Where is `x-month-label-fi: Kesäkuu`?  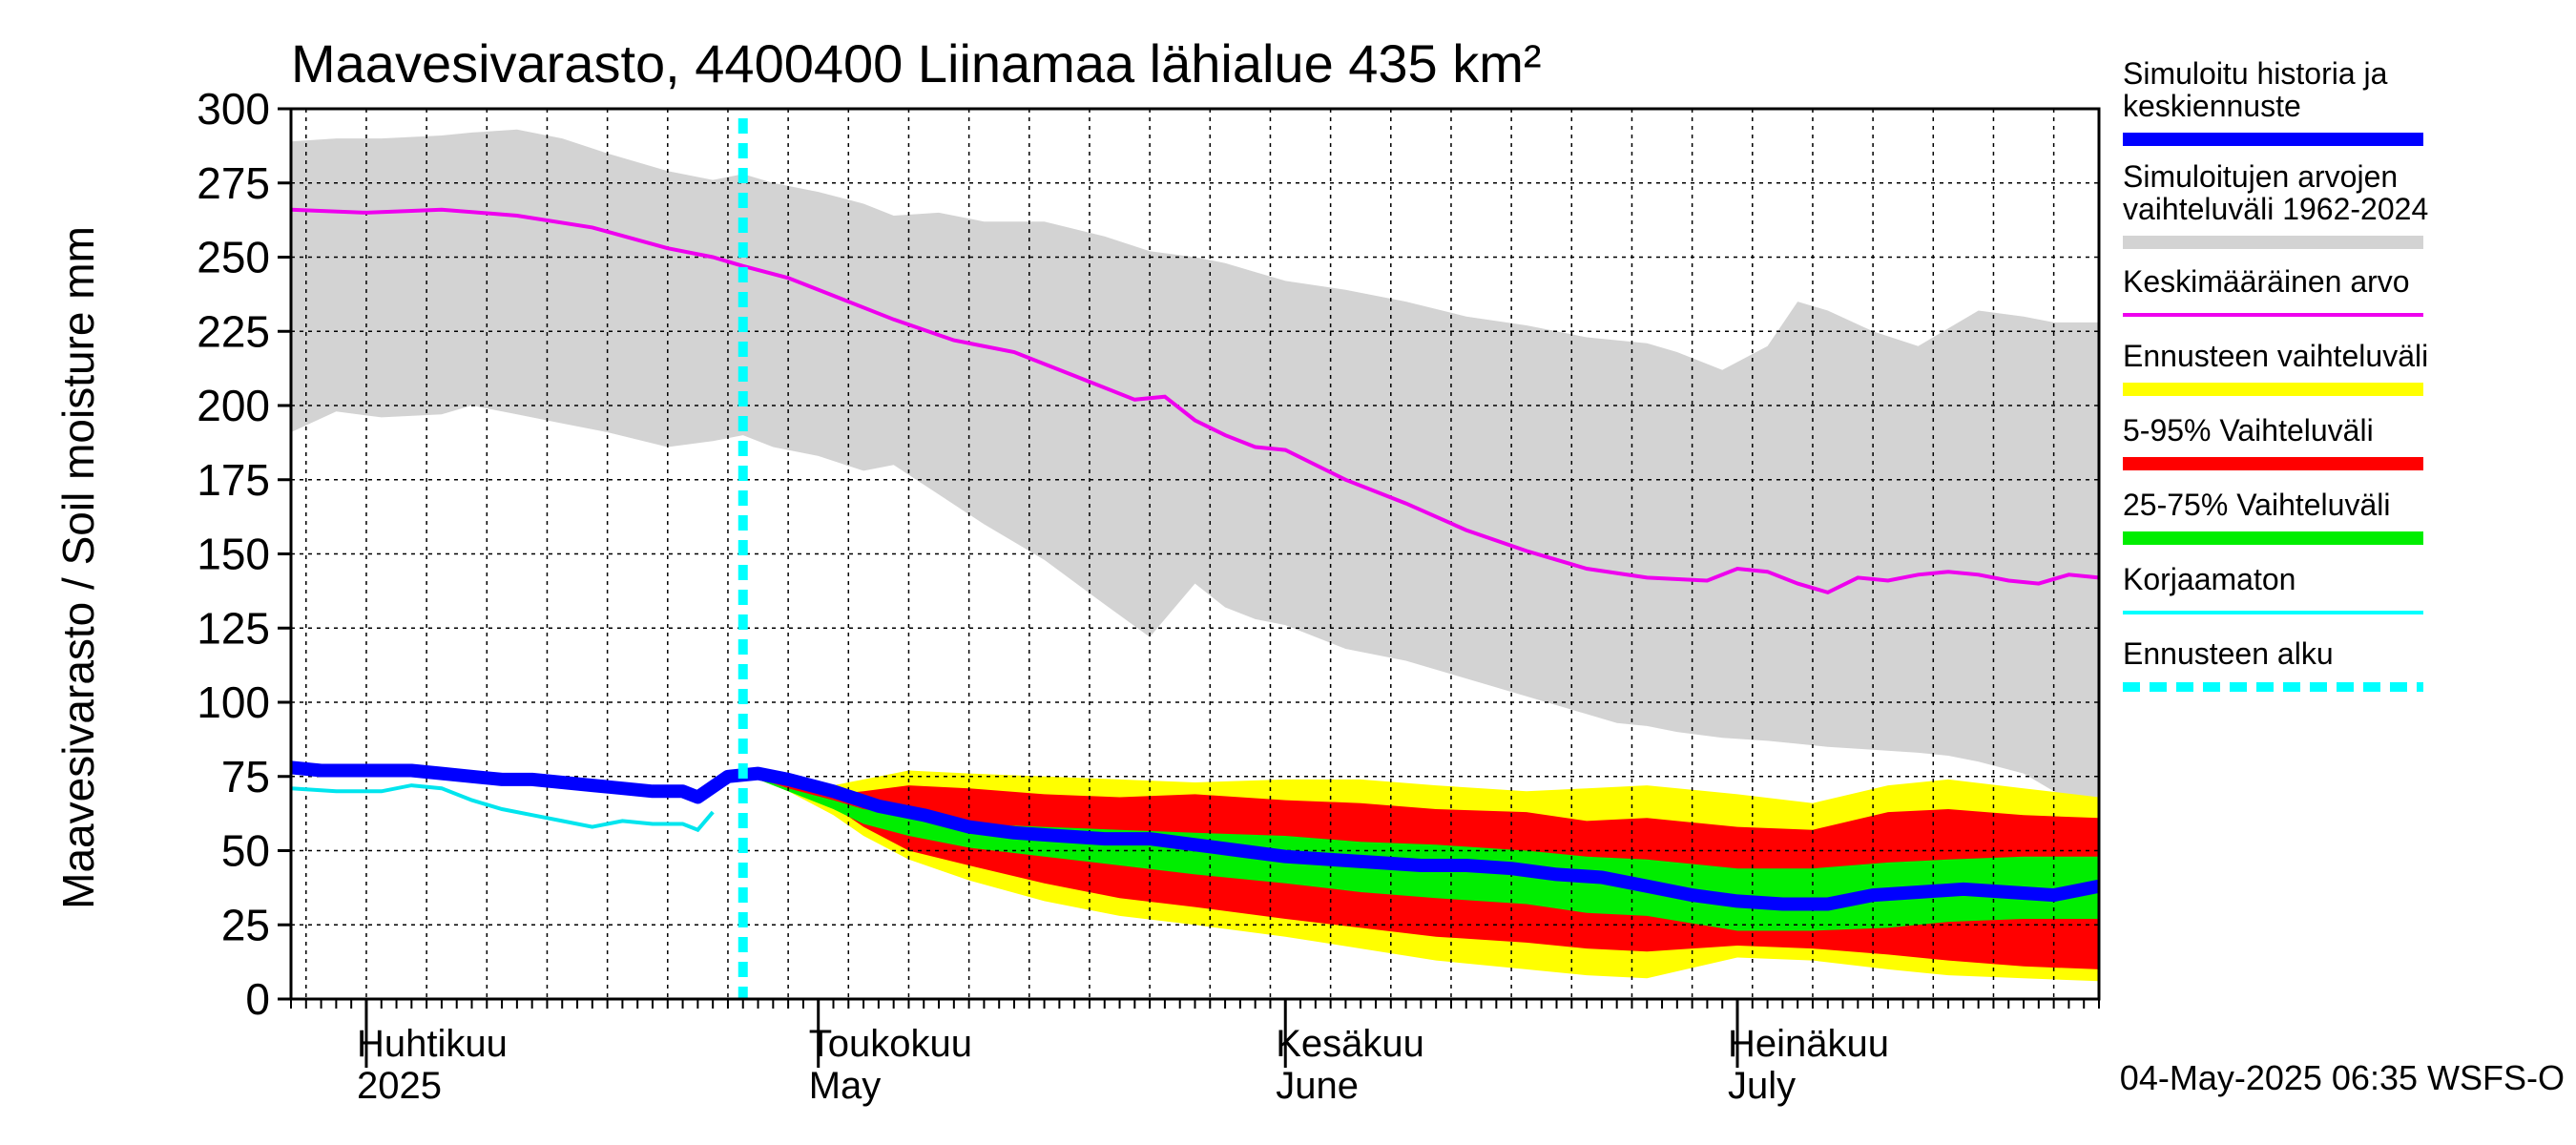 x-month-label-fi: Kesäkuu is located at coordinates (1350, 1044).